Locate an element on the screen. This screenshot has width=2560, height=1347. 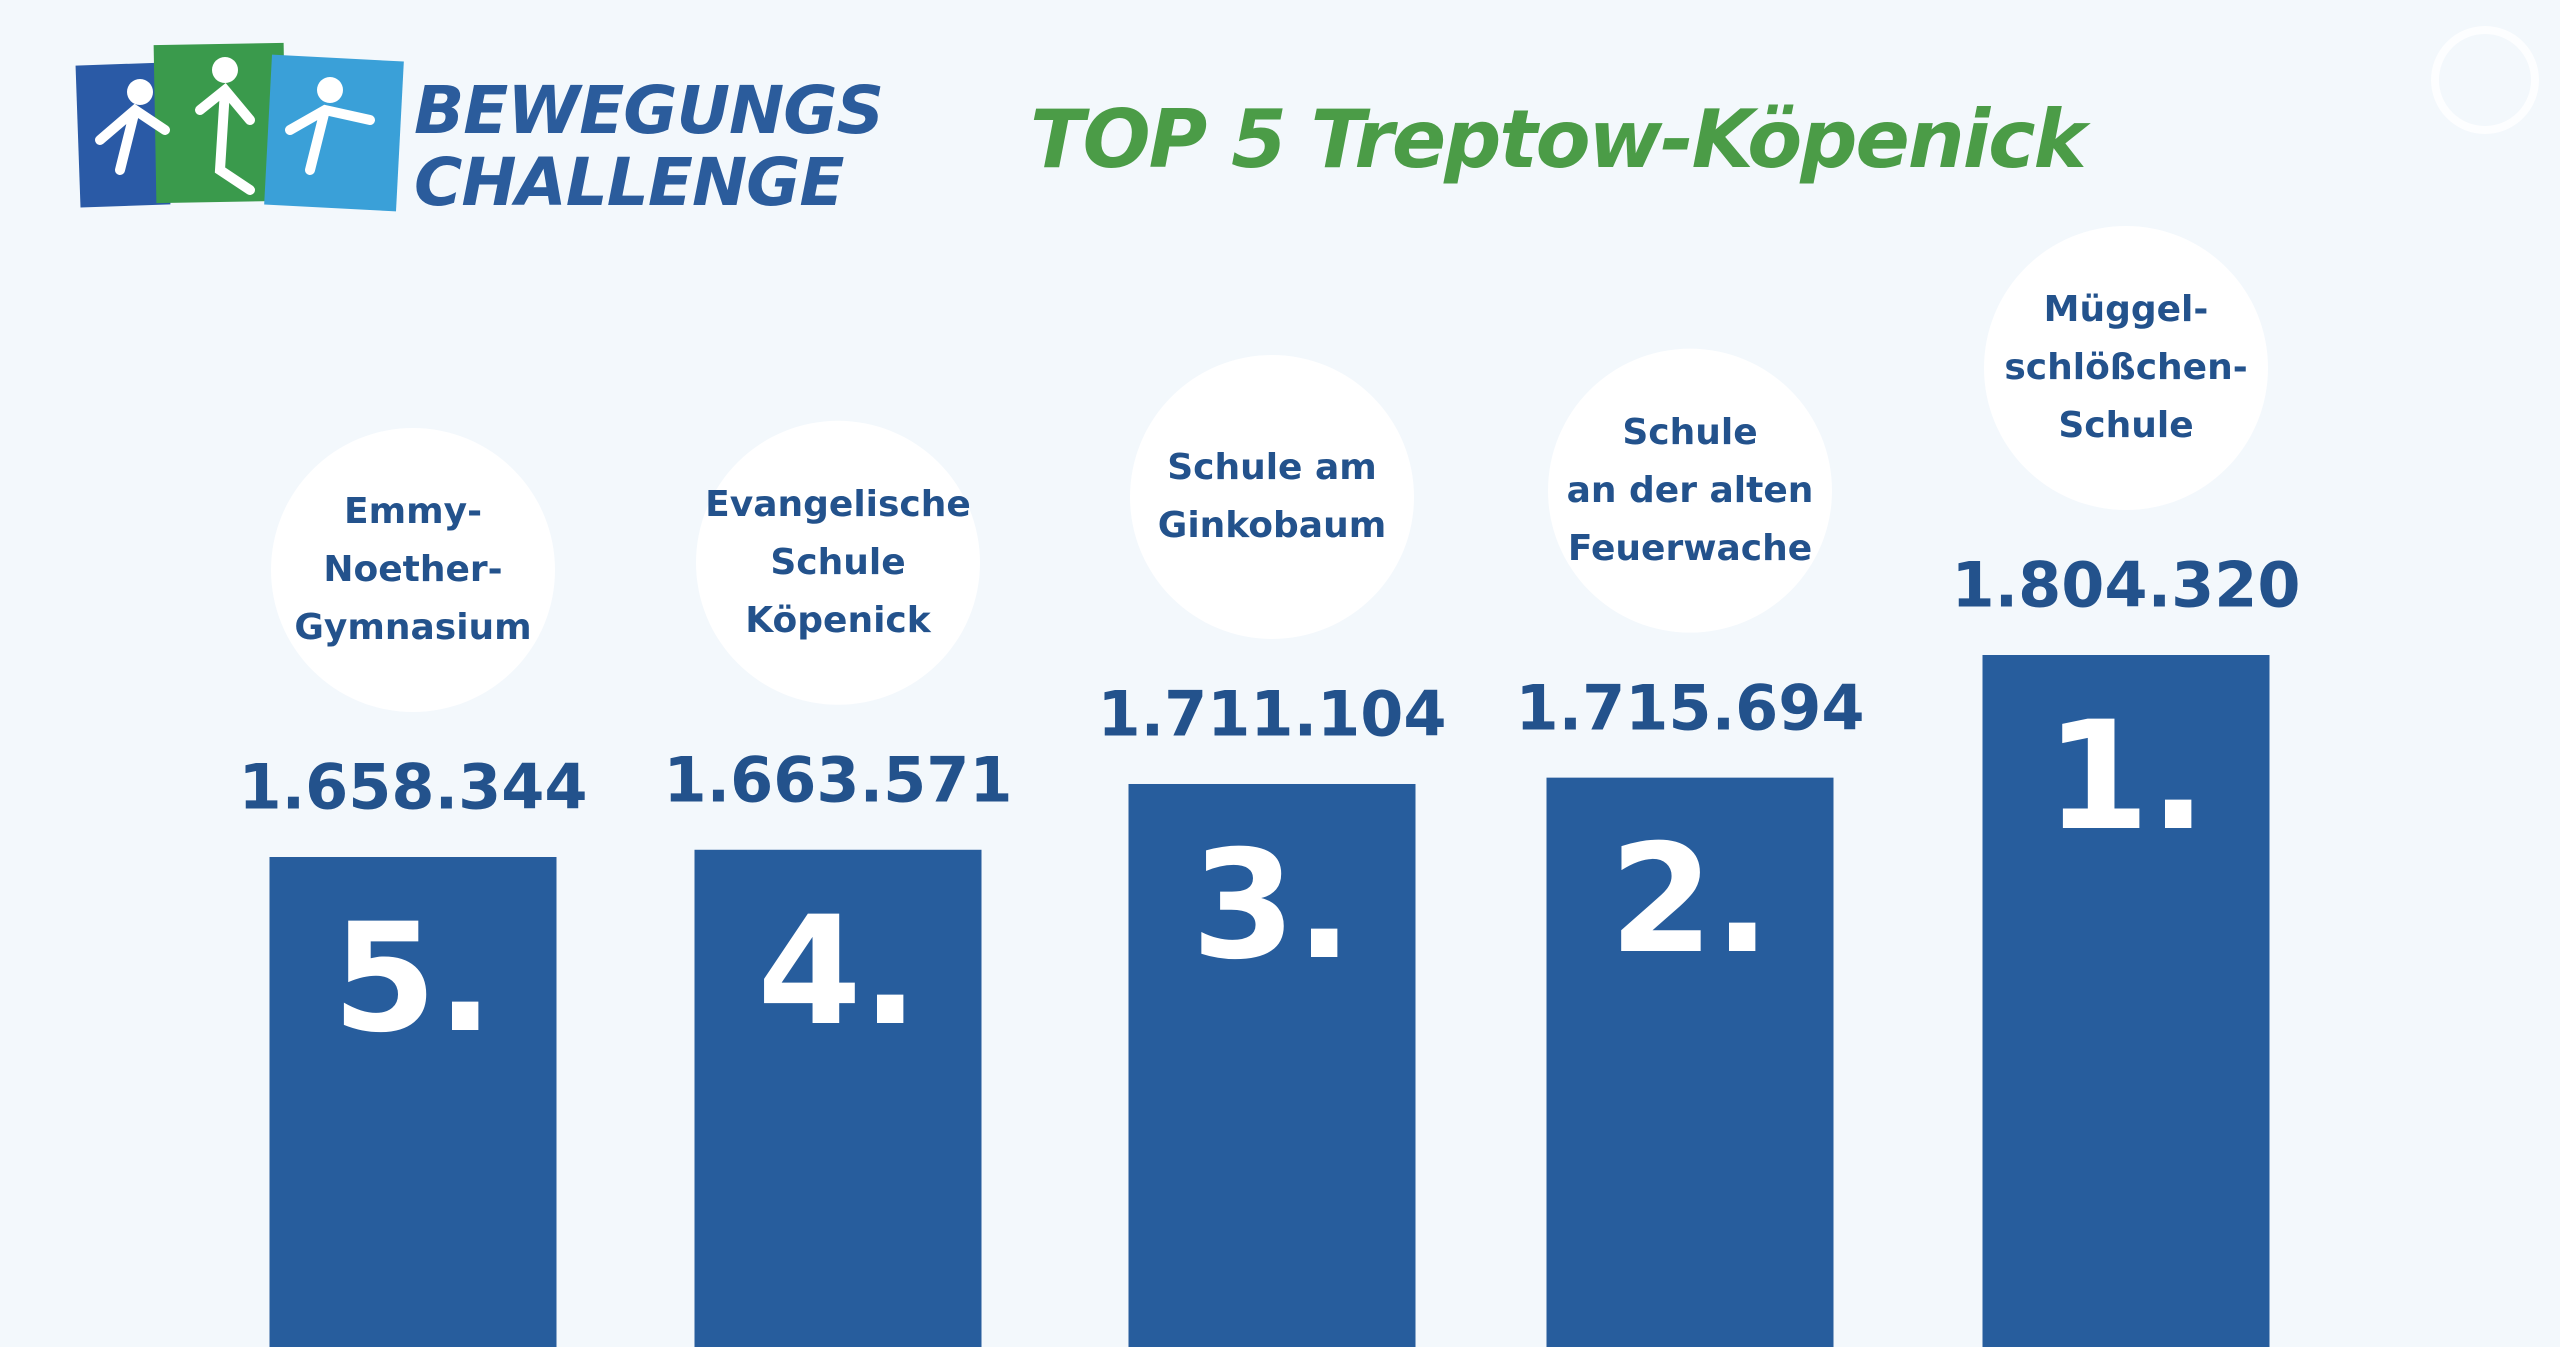
category-label: Schule an der alten Feuerwache is located at coordinates (1690, 490).